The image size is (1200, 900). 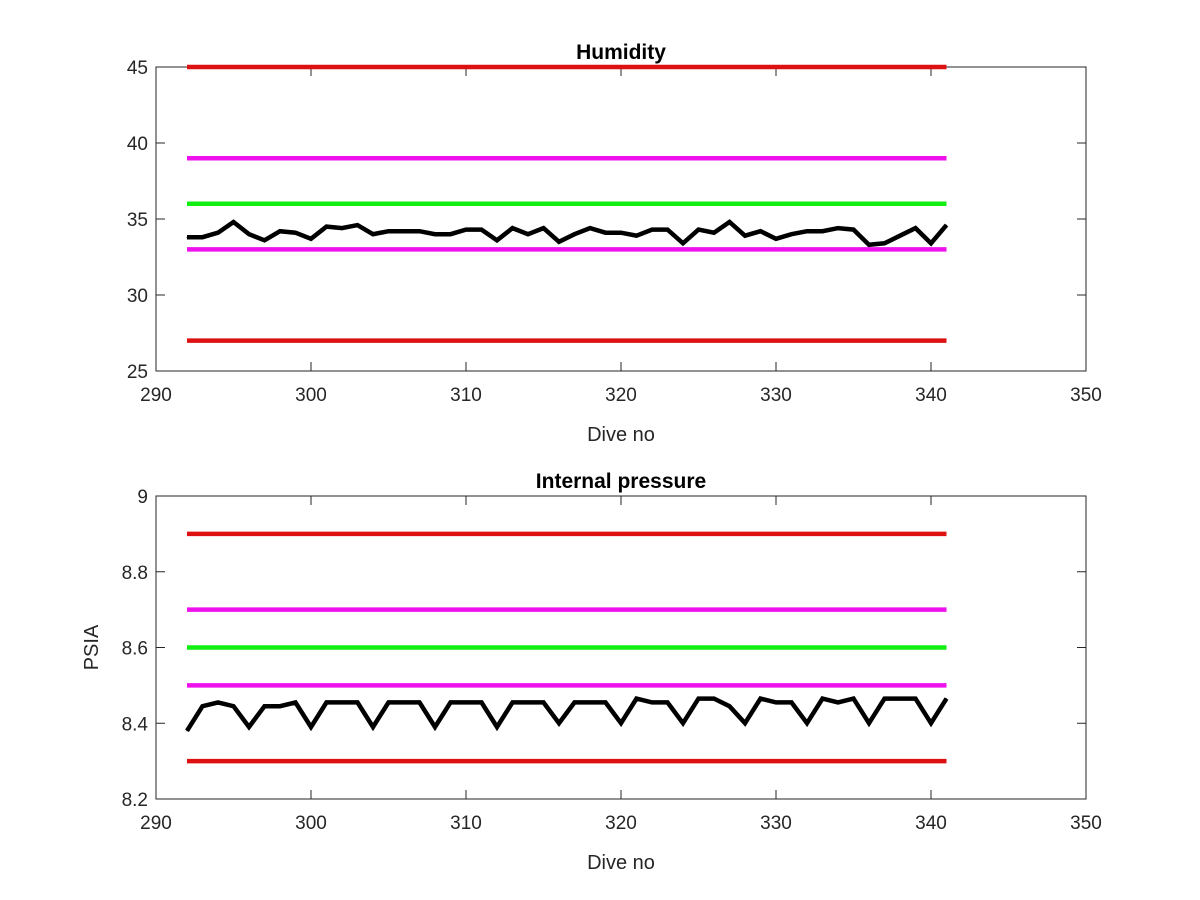 What do you see at coordinates (135, 649) in the screenshot?
I see `chart2-y-tick-label: 8.6` at bounding box center [135, 649].